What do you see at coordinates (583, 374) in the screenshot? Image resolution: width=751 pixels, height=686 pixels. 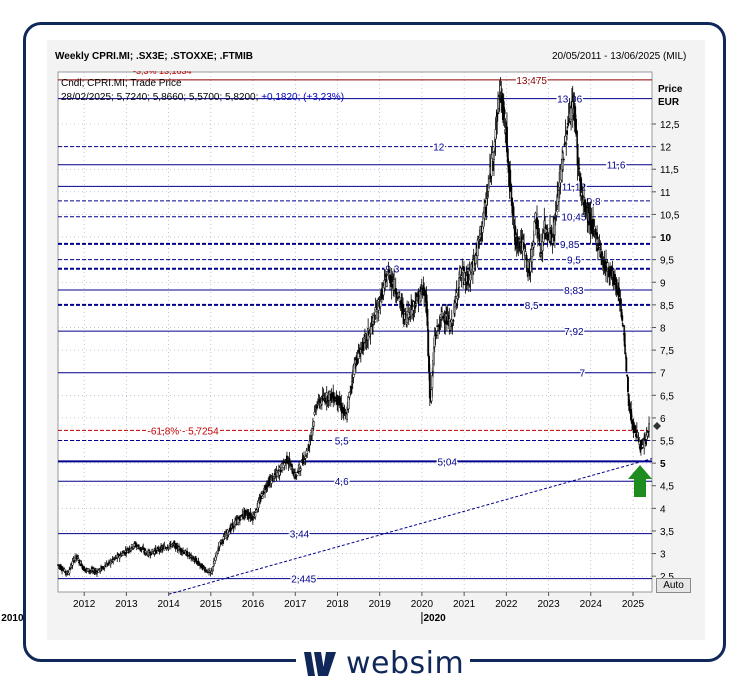 I see `level-label: 7` at bounding box center [583, 374].